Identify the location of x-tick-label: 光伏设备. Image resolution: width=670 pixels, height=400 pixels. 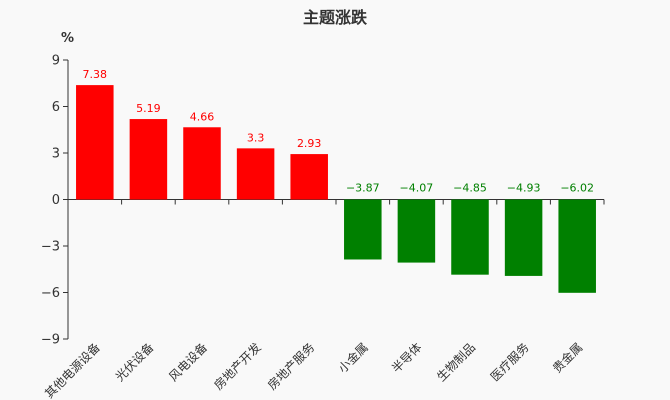
(135, 362).